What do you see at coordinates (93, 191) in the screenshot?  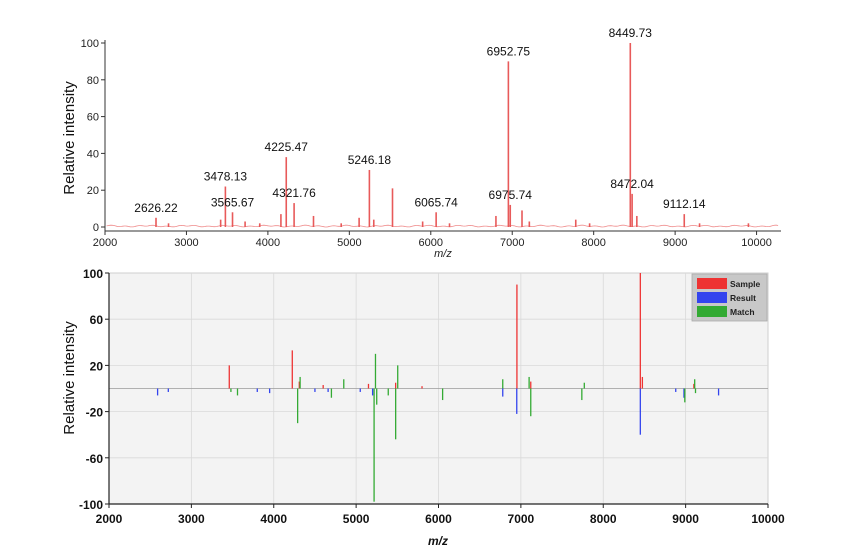 I see `top-y-tick-label: 20` at bounding box center [93, 191].